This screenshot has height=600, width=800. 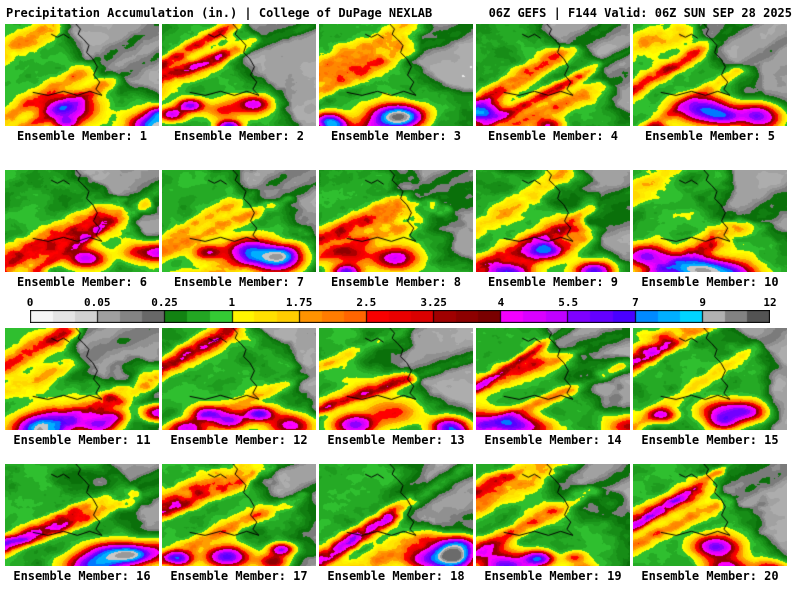 I want to click on panel-label-15: Ensemble Member: 15, so click(x=710, y=440).